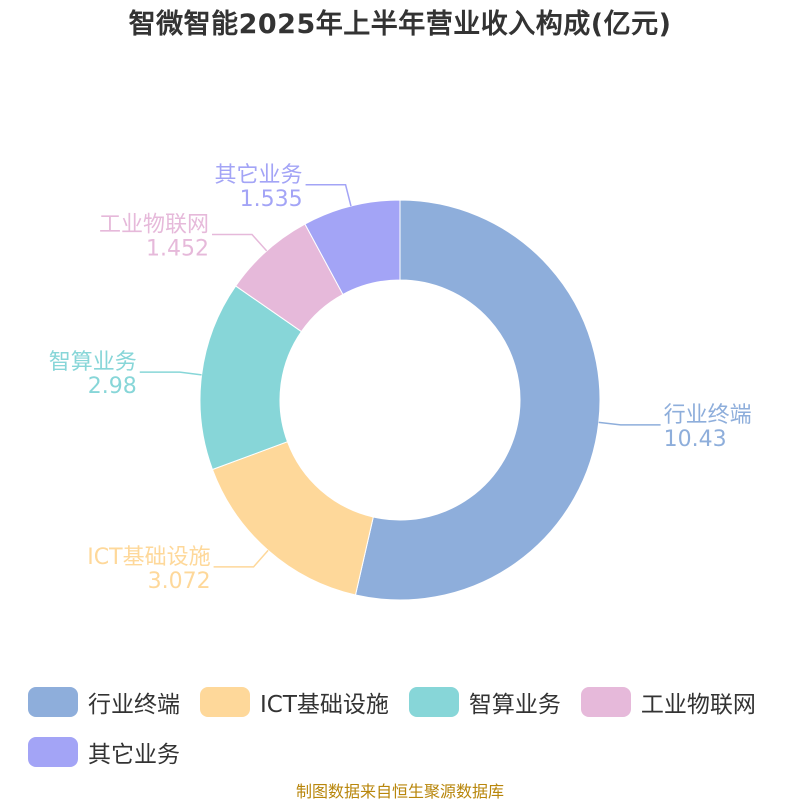  I want to click on slice-label-value: 1.452, so click(177, 249).